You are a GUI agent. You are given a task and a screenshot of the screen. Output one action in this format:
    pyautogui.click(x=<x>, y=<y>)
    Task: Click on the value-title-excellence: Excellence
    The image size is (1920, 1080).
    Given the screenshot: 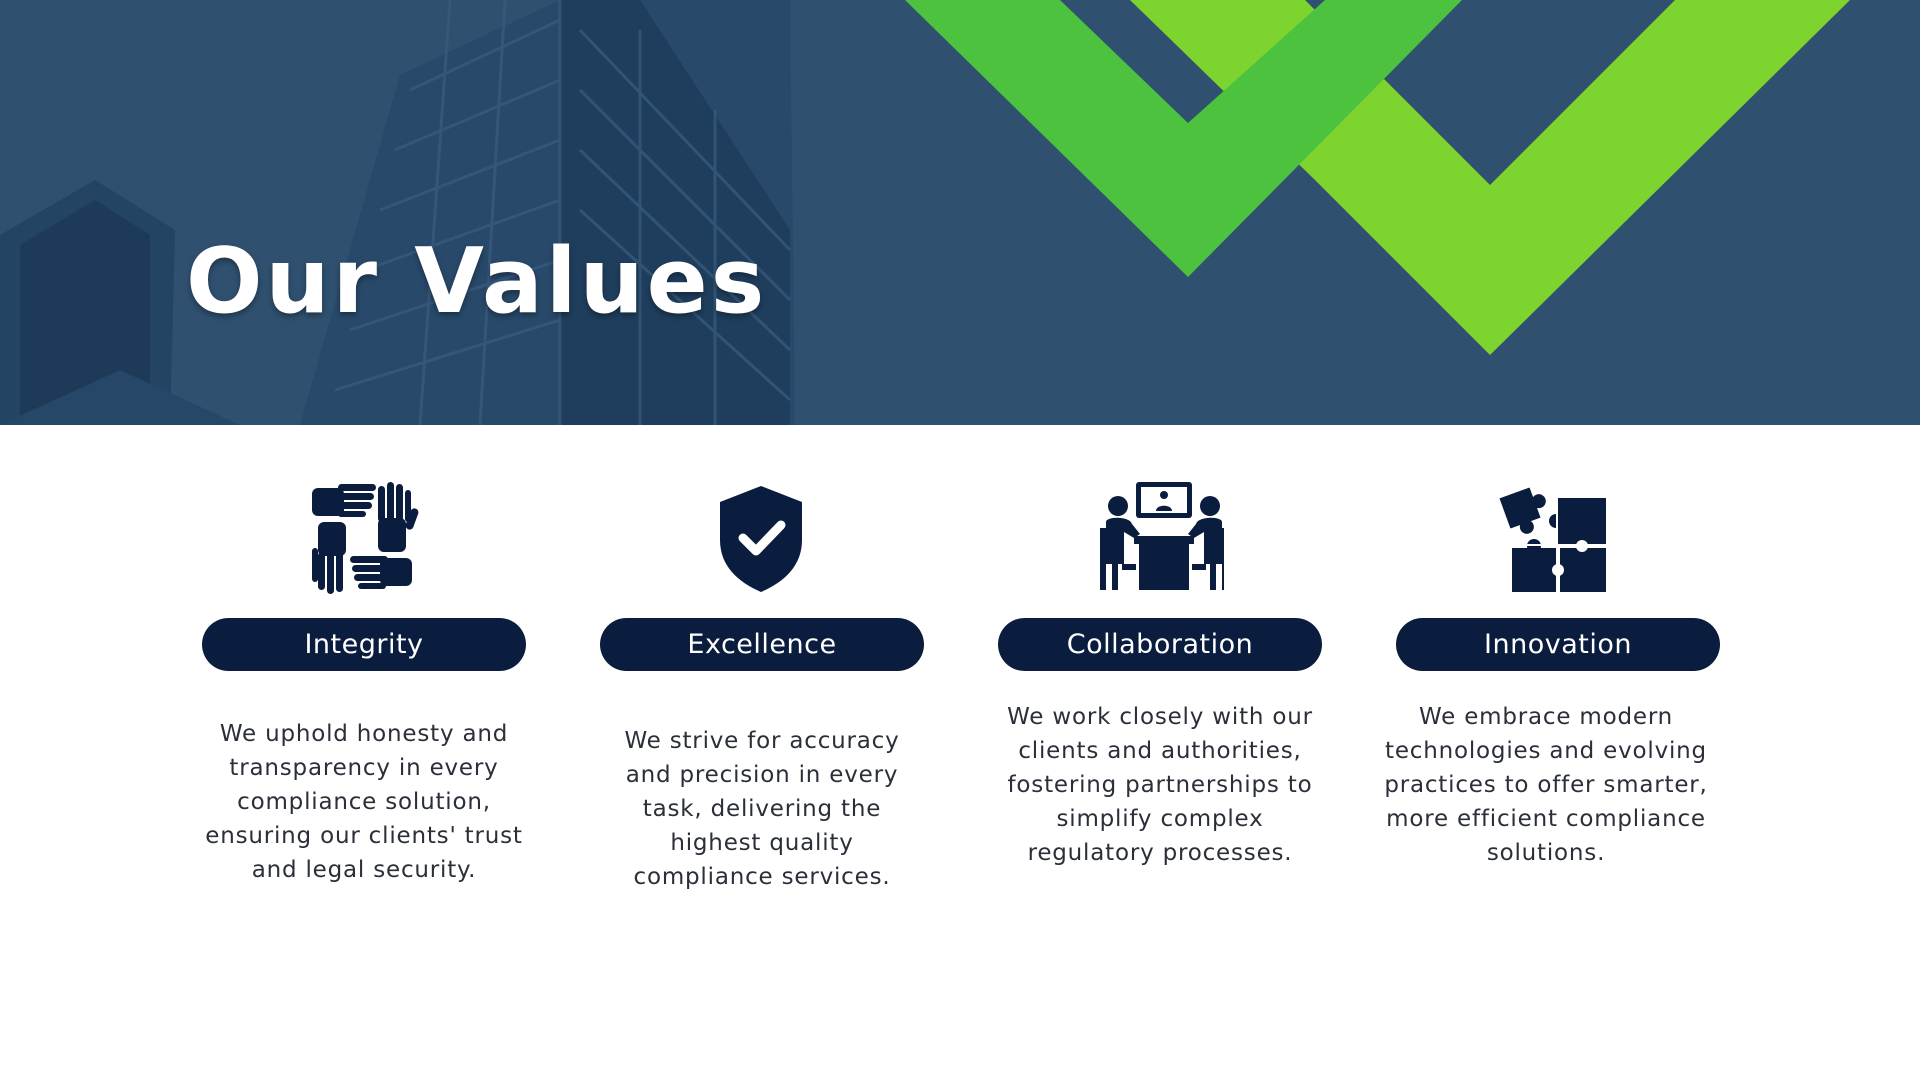 What is the action you would take?
    pyautogui.click(x=762, y=644)
    